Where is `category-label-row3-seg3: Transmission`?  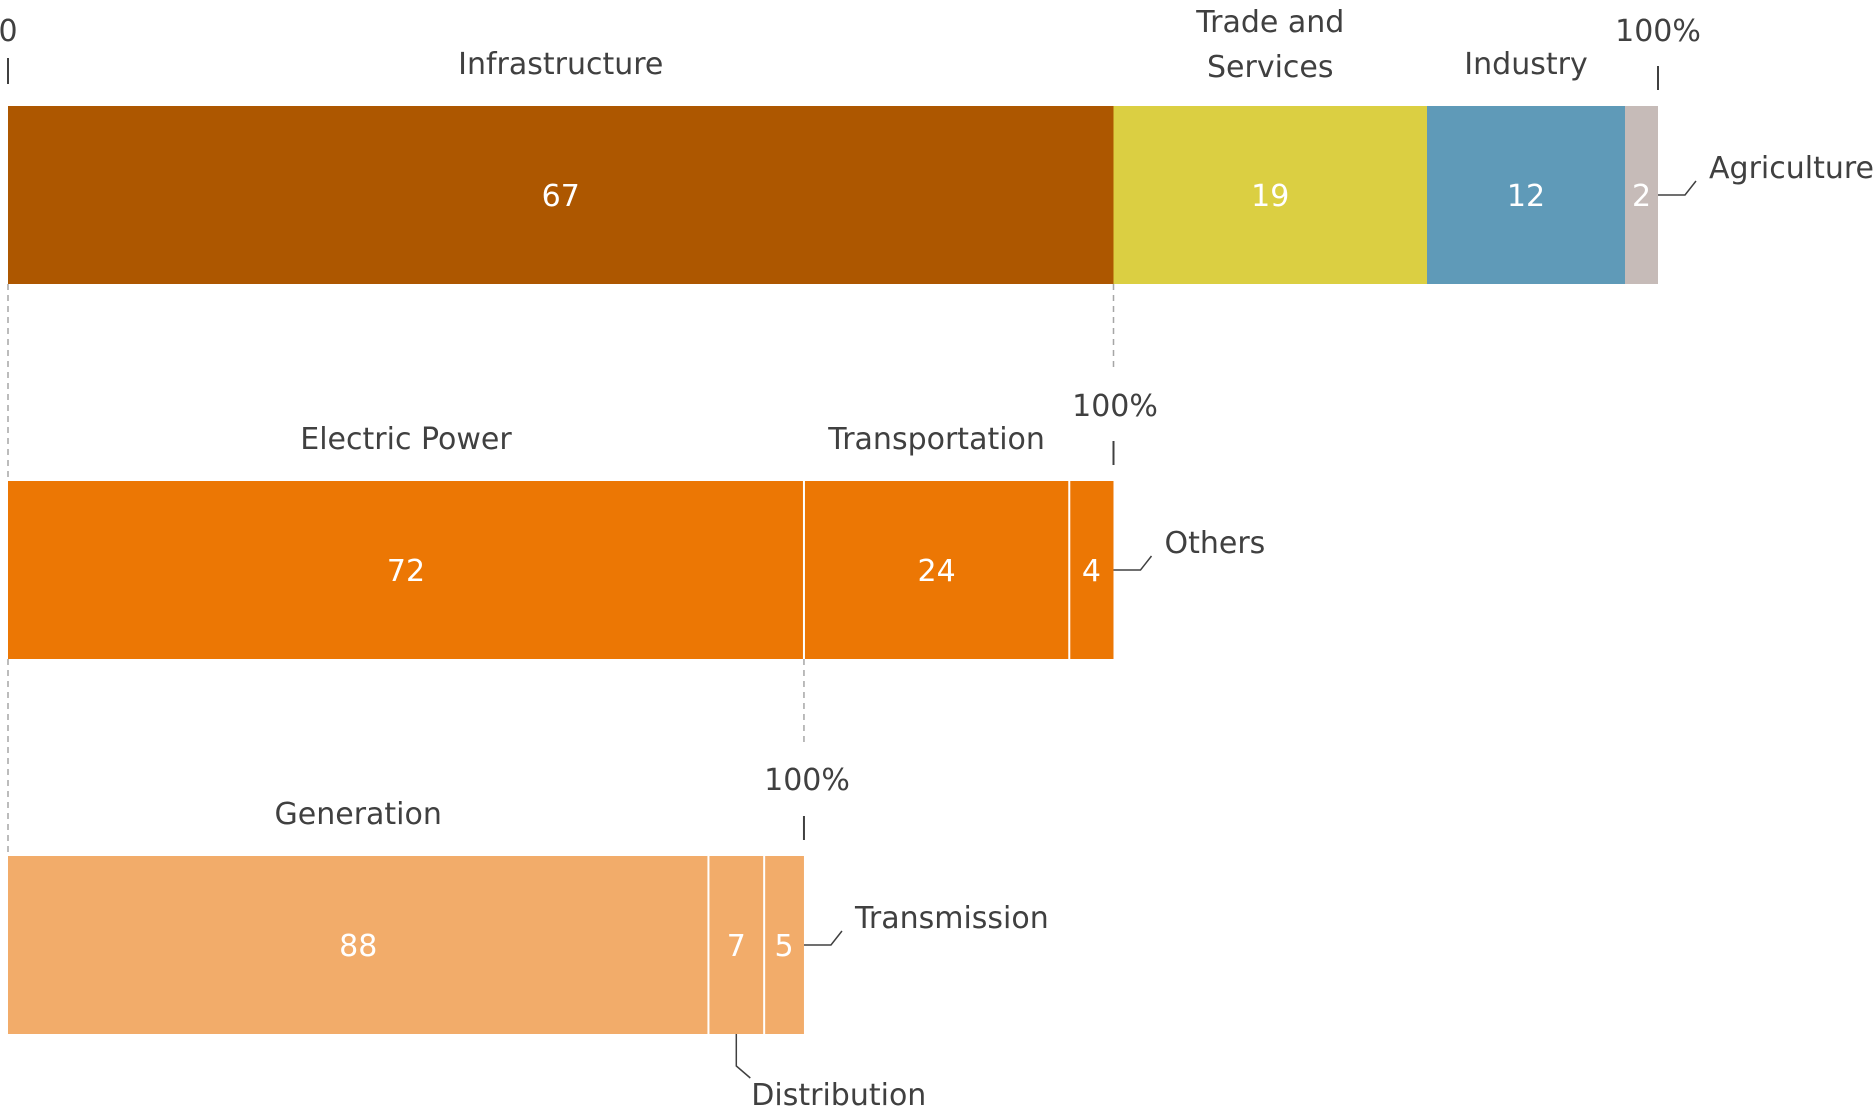
category-label-row3-seg3: Transmission is located at coordinates (951, 918).